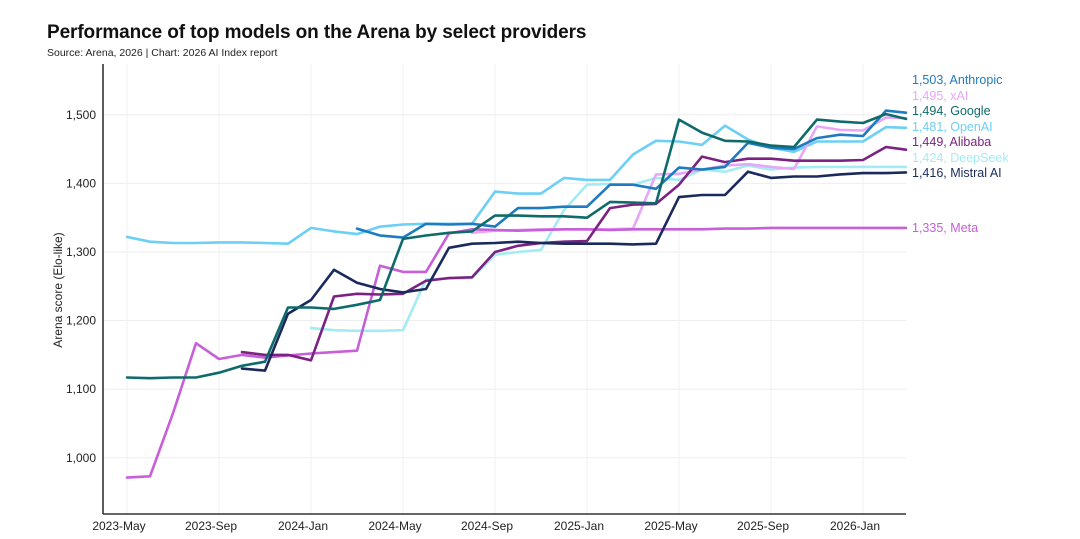 The height and width of the screenshot is (539, 1080). I want to click on x-tick-label: 2025-Jan, so click(579, 526).